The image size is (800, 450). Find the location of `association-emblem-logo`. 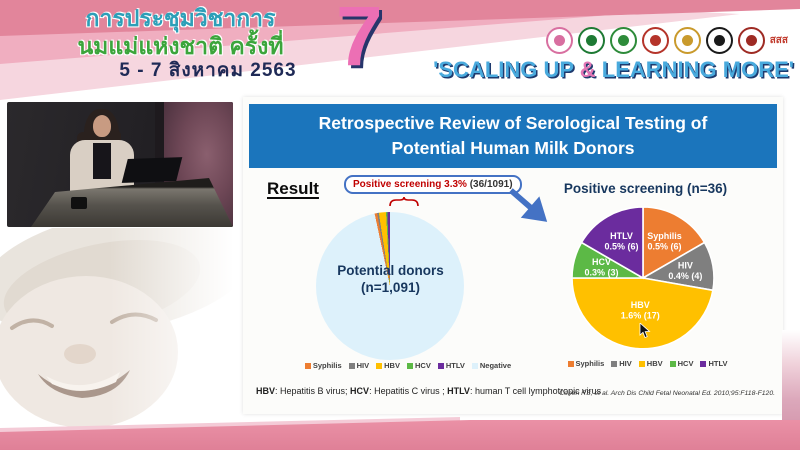

association-emblem-logo is located at coordinates (751, 40).